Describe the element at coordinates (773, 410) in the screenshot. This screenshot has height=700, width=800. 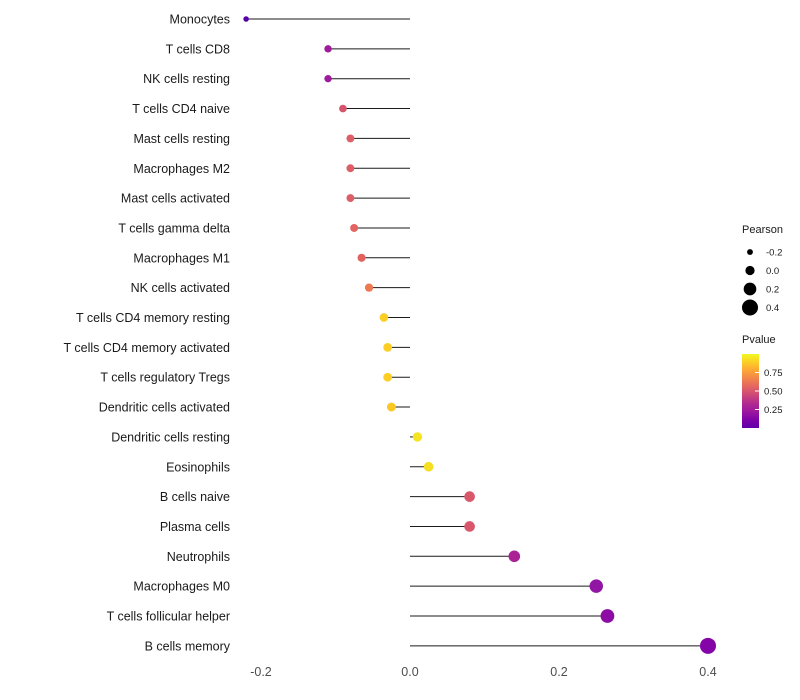
I see `legend-color-label: 0.25` at that location.